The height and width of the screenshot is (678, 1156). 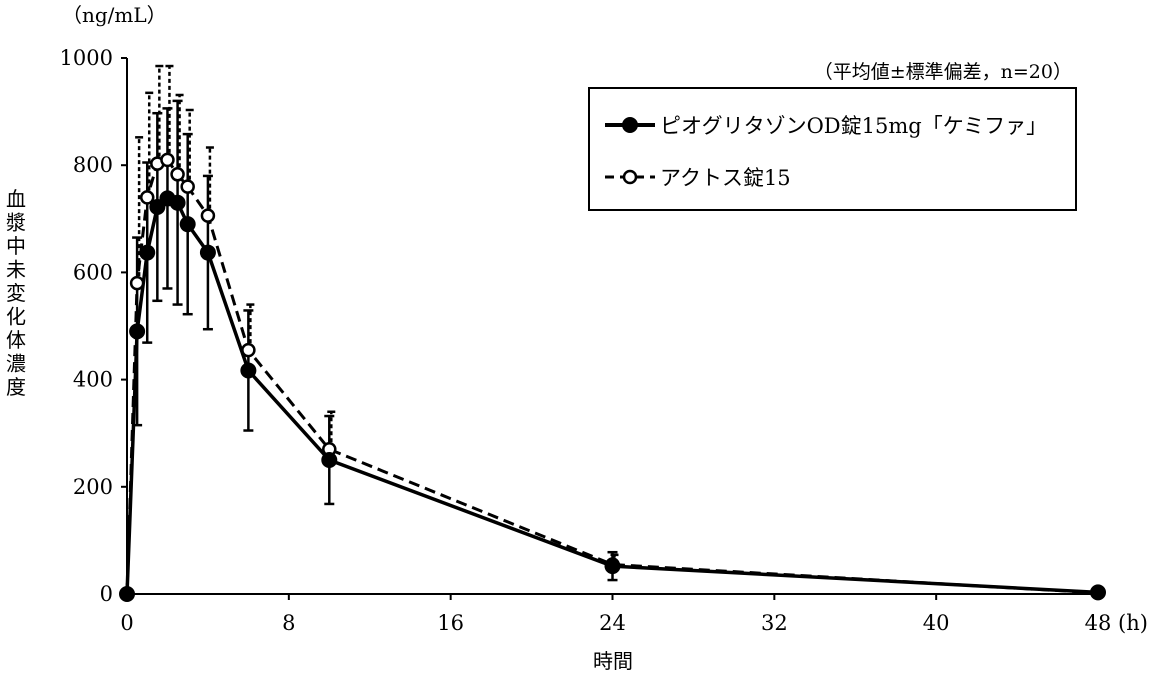 What do you see at coordinates (936, 623) in the screenshot?
I see `x-tick-label: 40` at bounding box center [936, 623].